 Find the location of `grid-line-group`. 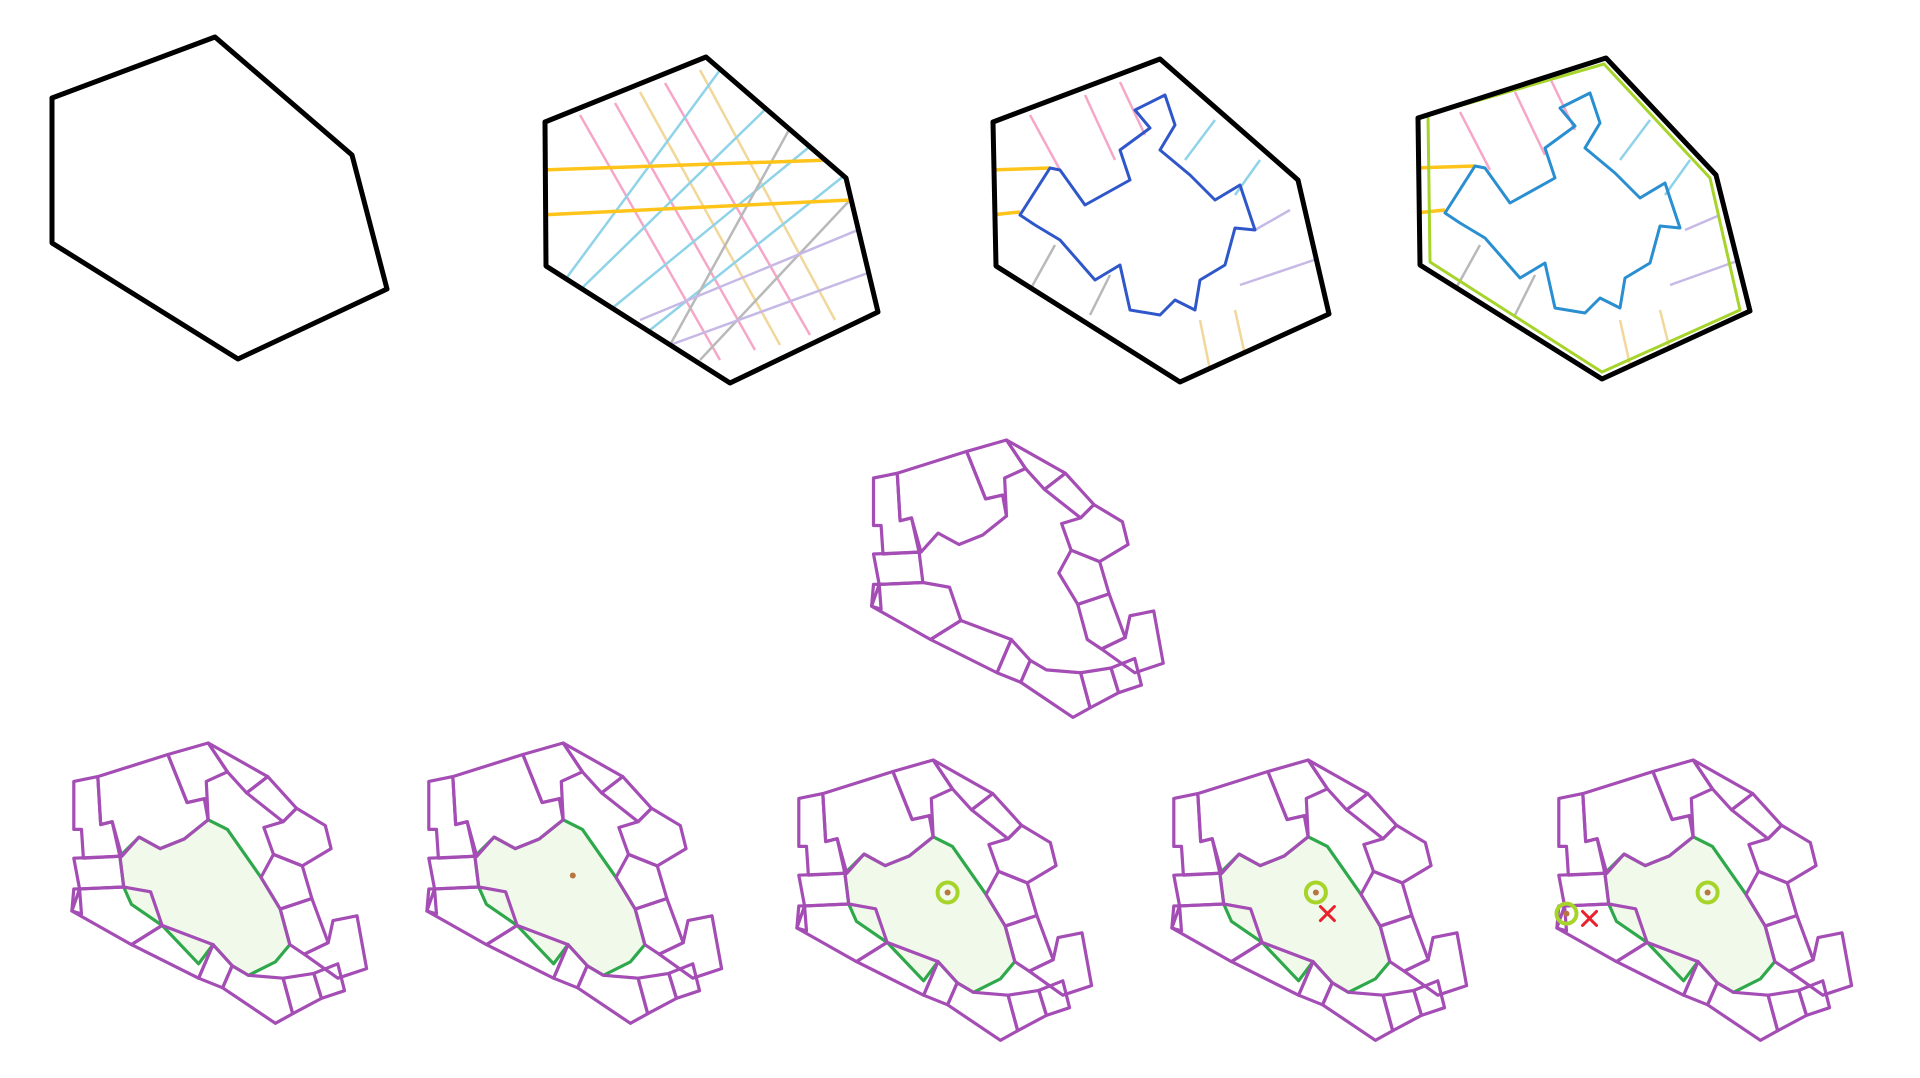

grid-line-group is located at coordinates (711, 215).